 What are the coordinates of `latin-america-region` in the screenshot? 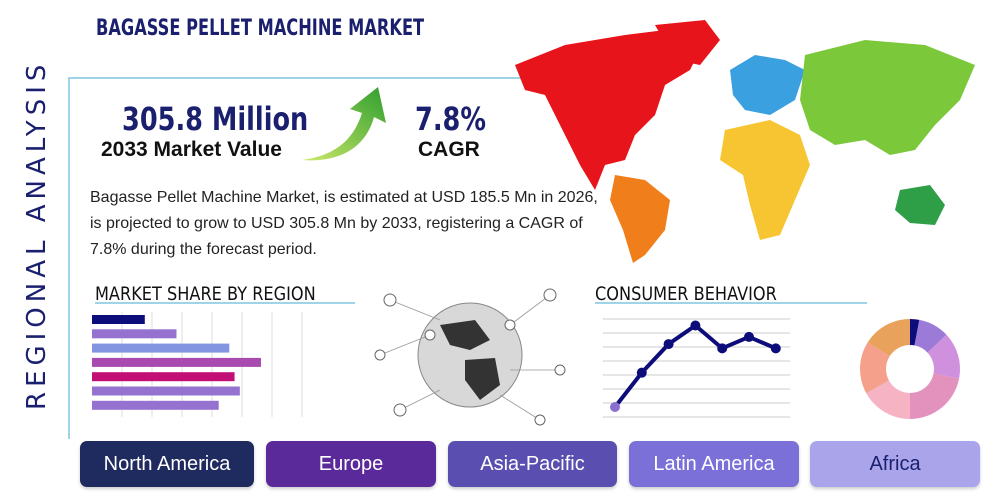 It's located at (640, 219).